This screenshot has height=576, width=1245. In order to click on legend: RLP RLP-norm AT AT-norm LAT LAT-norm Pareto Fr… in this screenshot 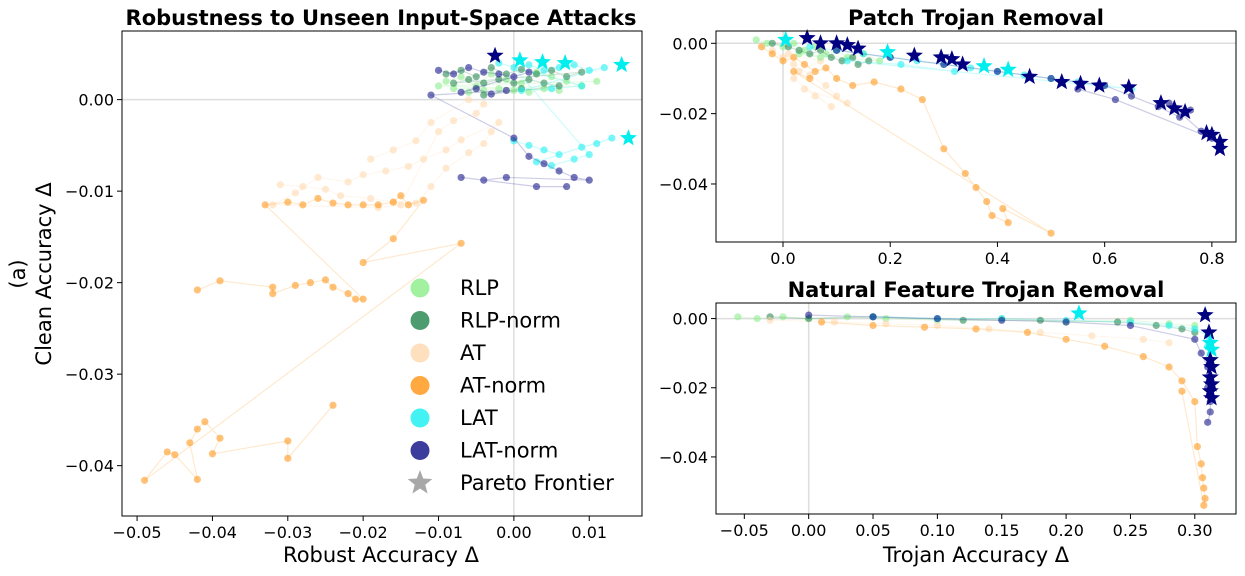, I will do `click(510, 385)`.